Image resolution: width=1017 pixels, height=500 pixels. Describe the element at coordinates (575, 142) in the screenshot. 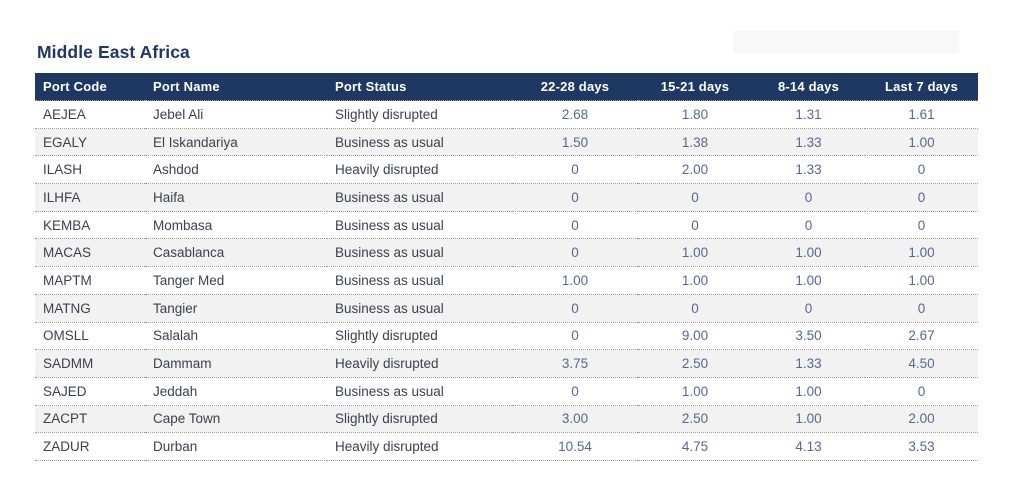

I see `cell-22-28-days: 1.50` at that location.